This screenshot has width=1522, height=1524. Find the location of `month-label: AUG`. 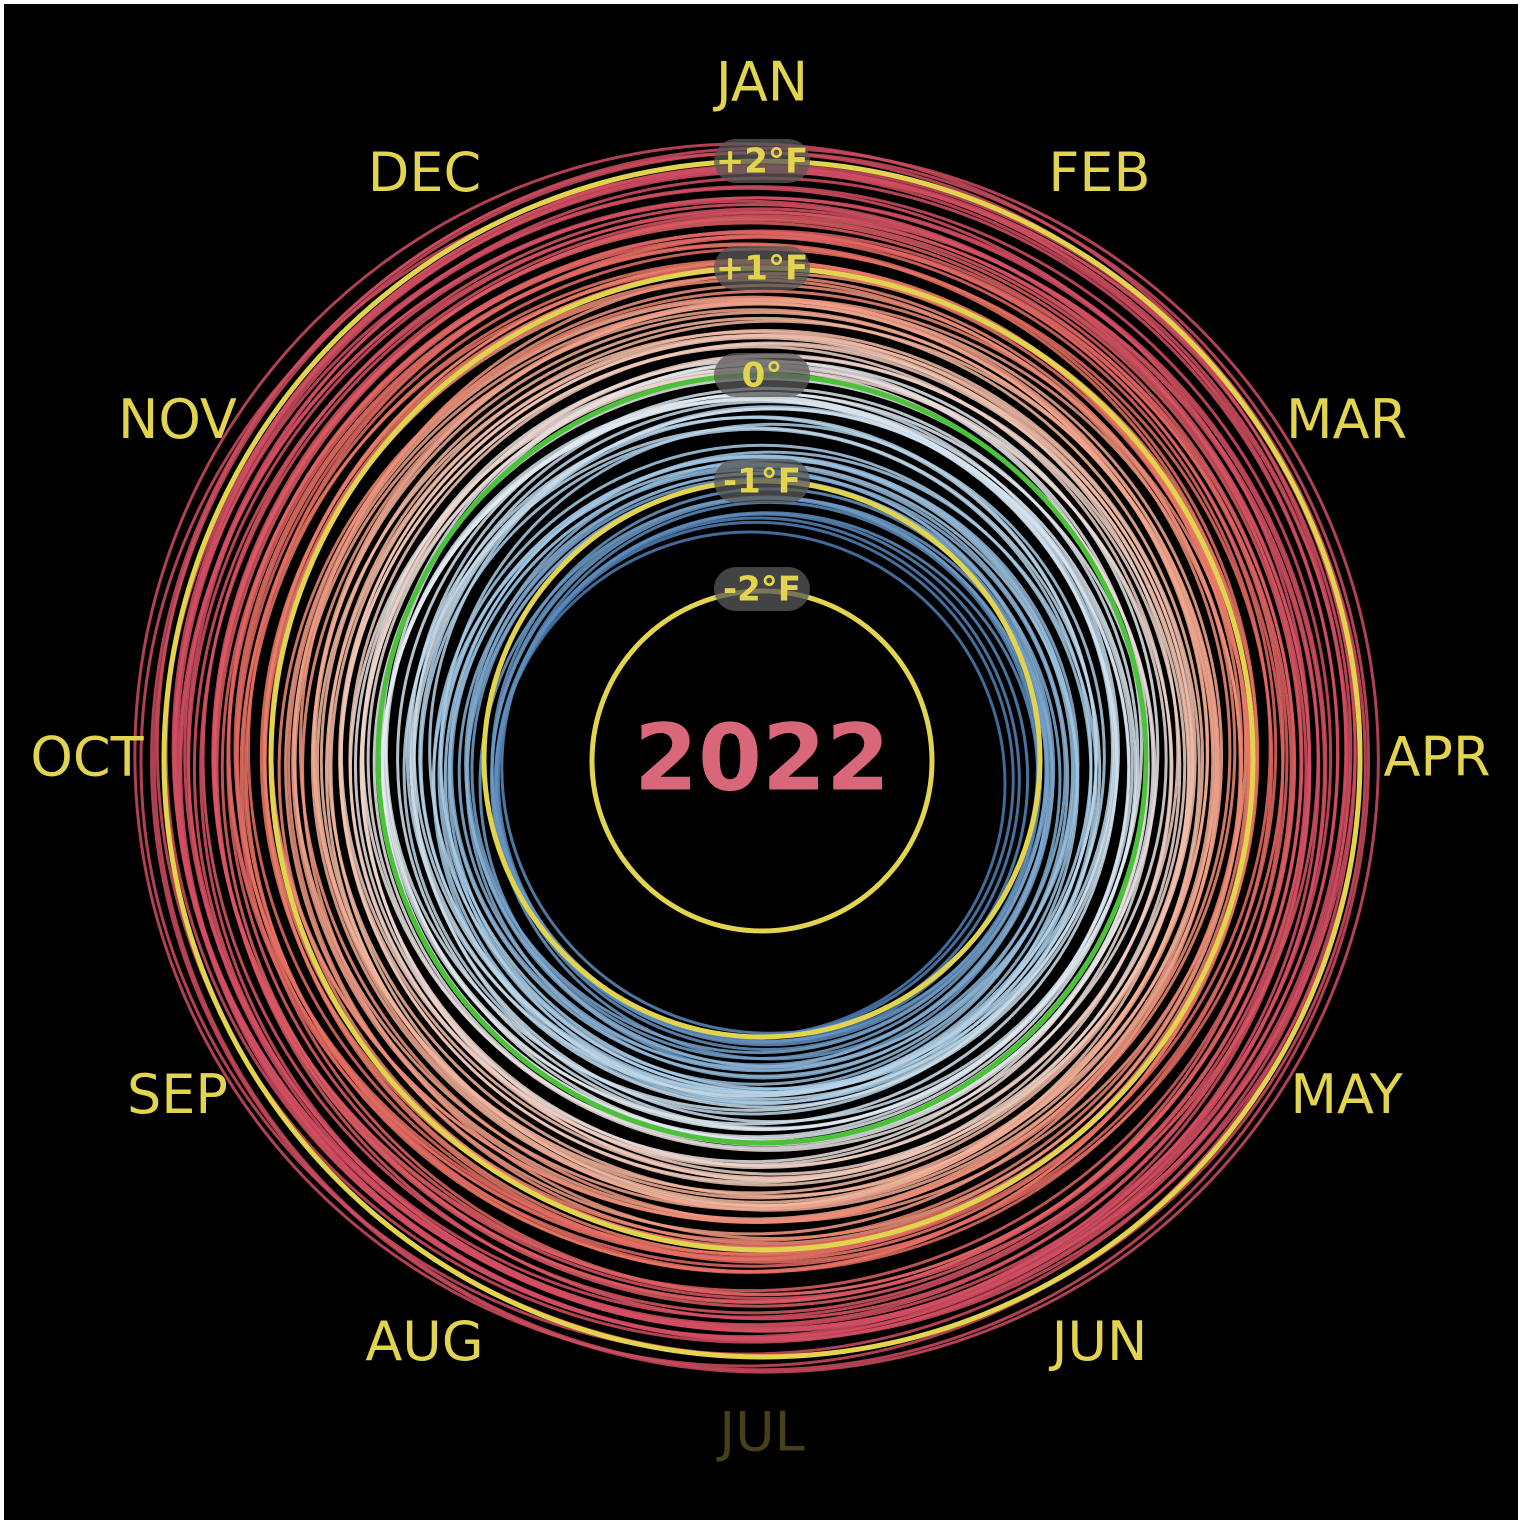

month-label: AUG is located at coordinates (424, 1341).